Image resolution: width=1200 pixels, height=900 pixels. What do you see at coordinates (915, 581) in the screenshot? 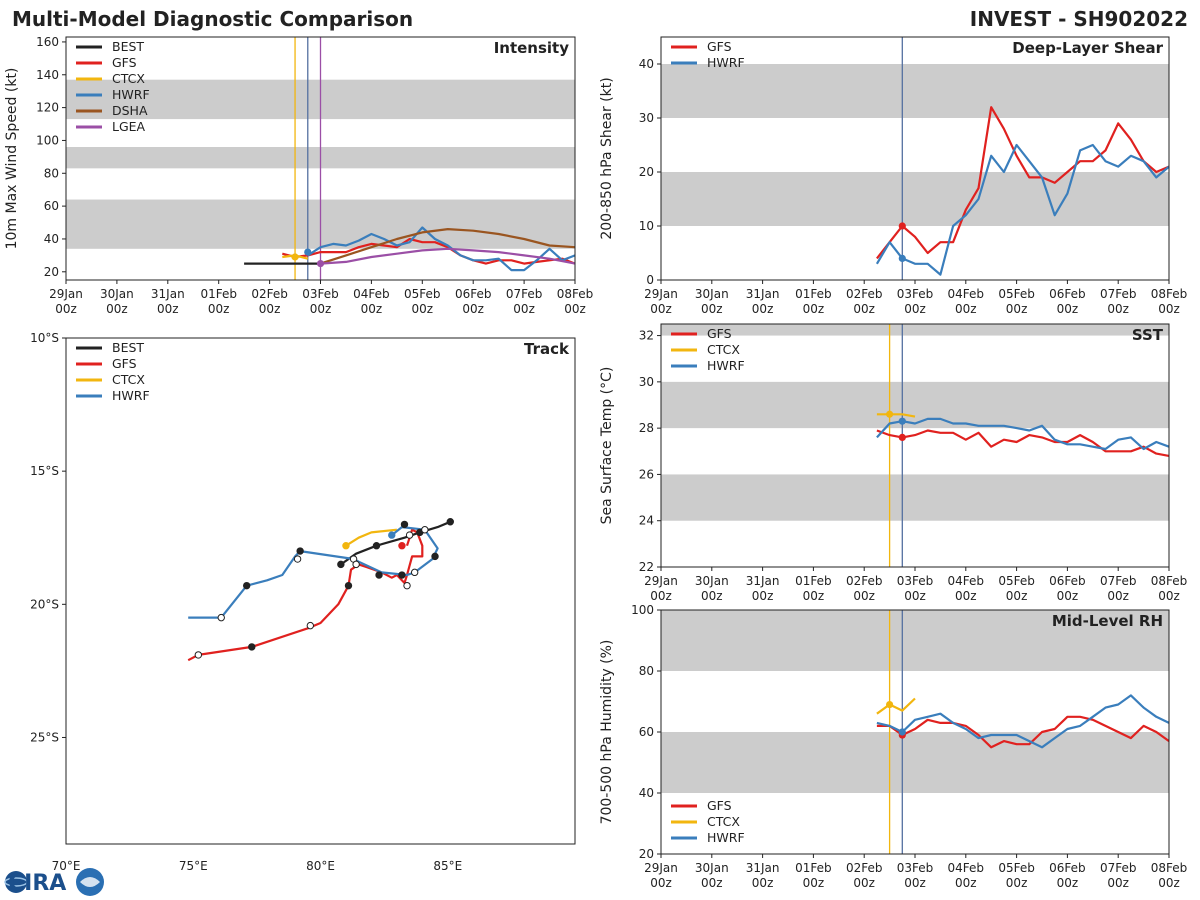
I see `x-tick-label-date: 03Feb` at bounding box center [915, 581].